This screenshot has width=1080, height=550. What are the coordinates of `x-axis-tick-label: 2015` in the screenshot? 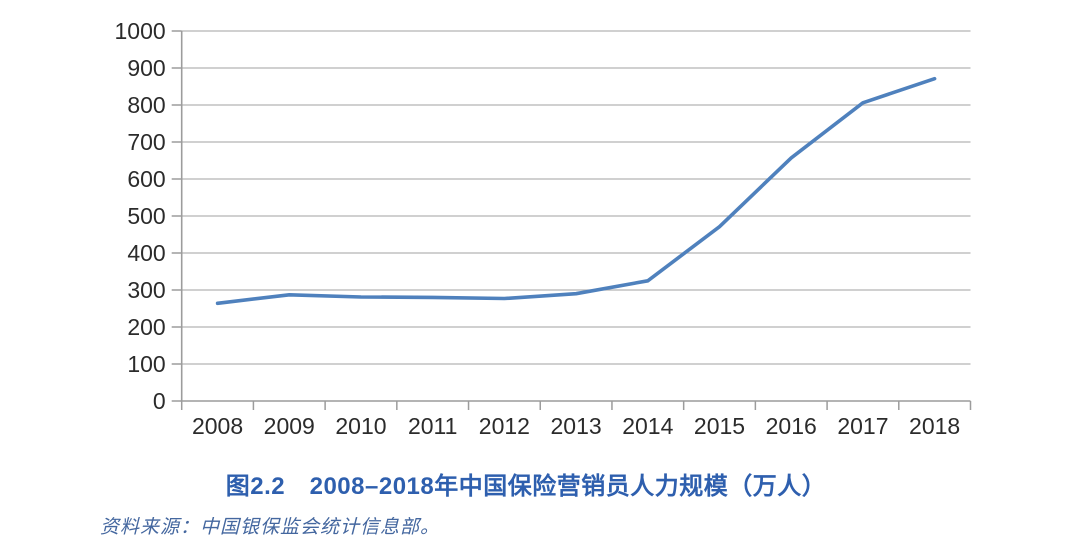 It's located at (719, 426).